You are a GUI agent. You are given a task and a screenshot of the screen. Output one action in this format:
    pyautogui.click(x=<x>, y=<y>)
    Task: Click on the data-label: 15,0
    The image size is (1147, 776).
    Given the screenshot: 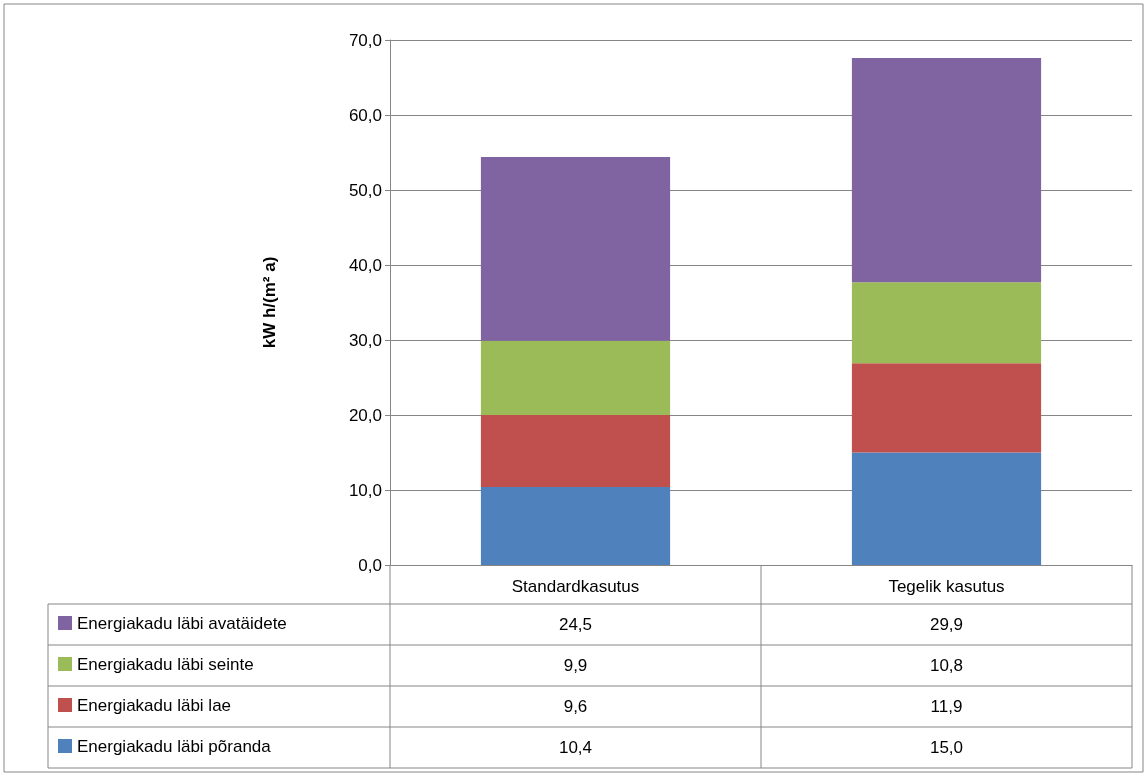 What is the action you would take?
    pyautogui.click(x=946, y=747)
    